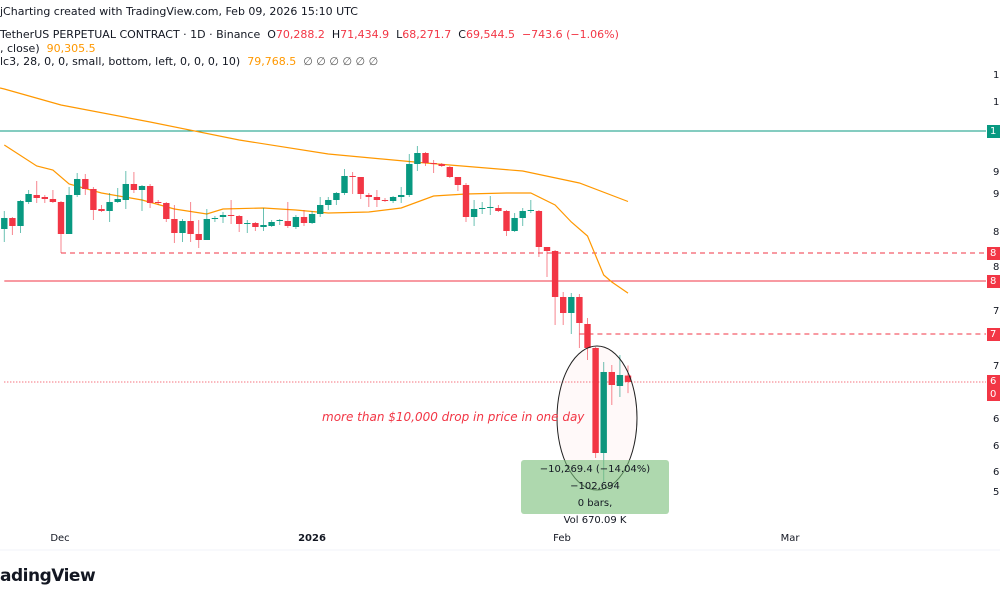 The width and height of the screenshot is (1000, 600). Describe the element at coordinates (272, 61) in the screenshot. I see `indicator-2-value: 79,768.5` at that location.